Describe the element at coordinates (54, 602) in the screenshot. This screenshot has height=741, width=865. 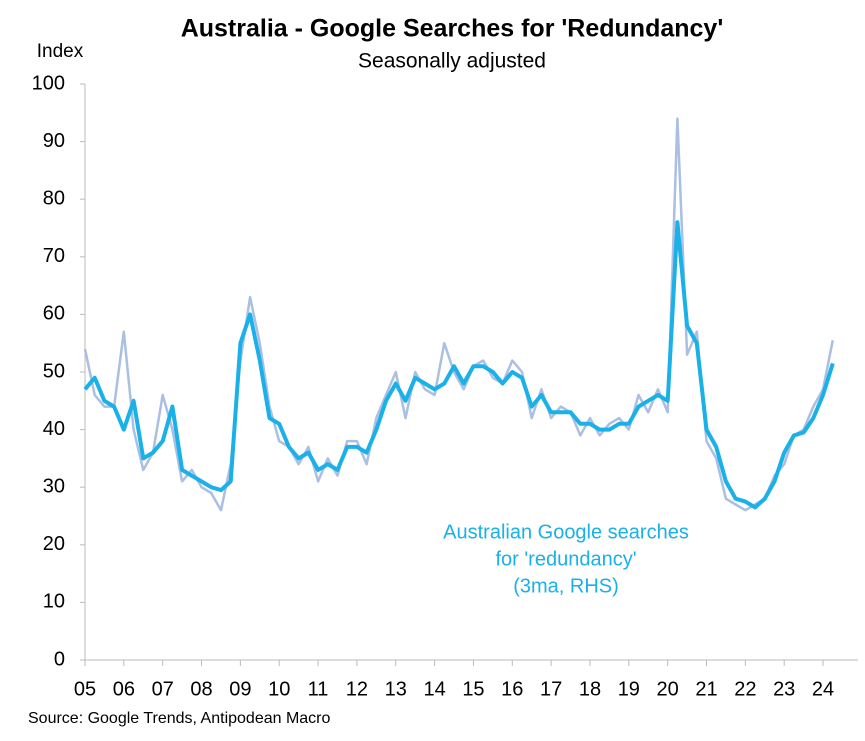
I see `y-tick-label: 10` at that location.